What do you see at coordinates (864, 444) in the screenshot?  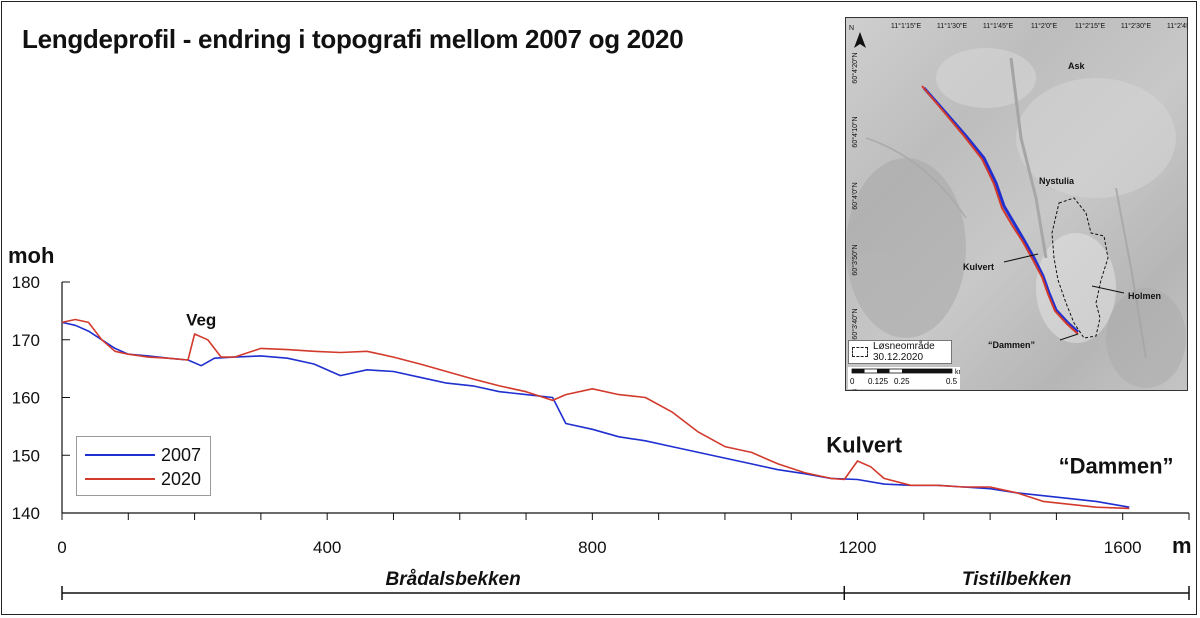 I see `annotation-label: Kulvert` at bounding box center [864, 444].